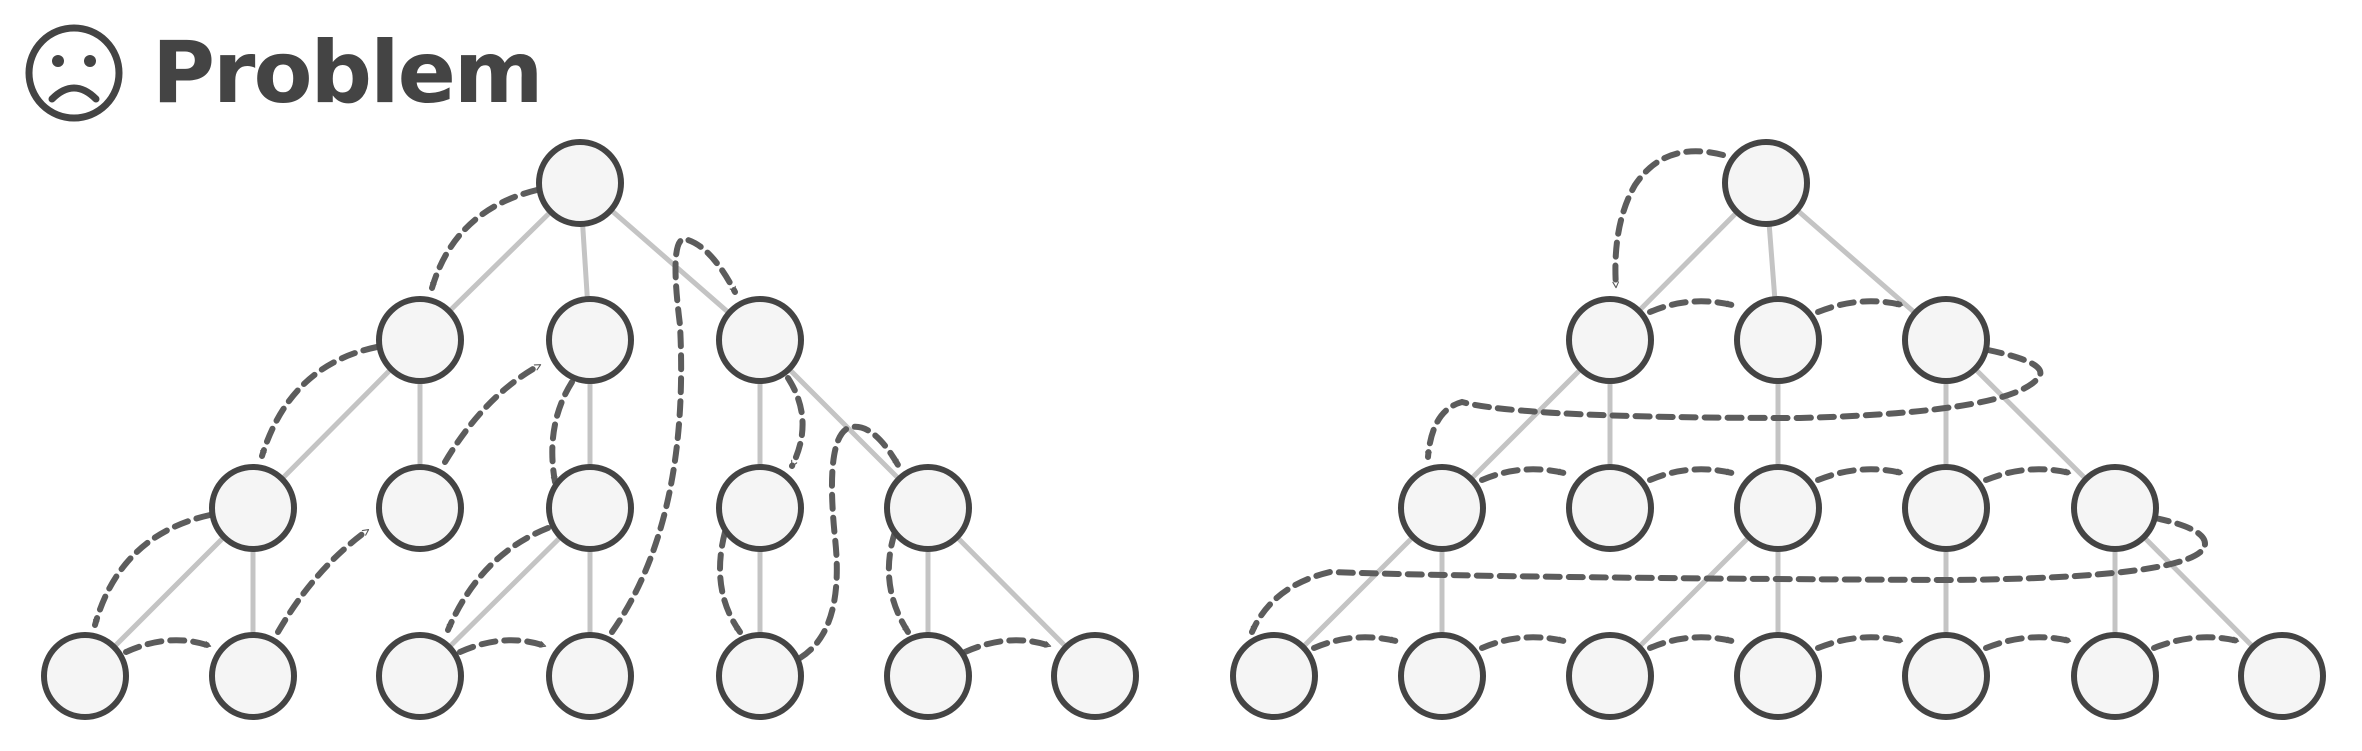  Describe the element at coordinates (348, 73) in the screenshot. I see `page-title: Problem` at that location.